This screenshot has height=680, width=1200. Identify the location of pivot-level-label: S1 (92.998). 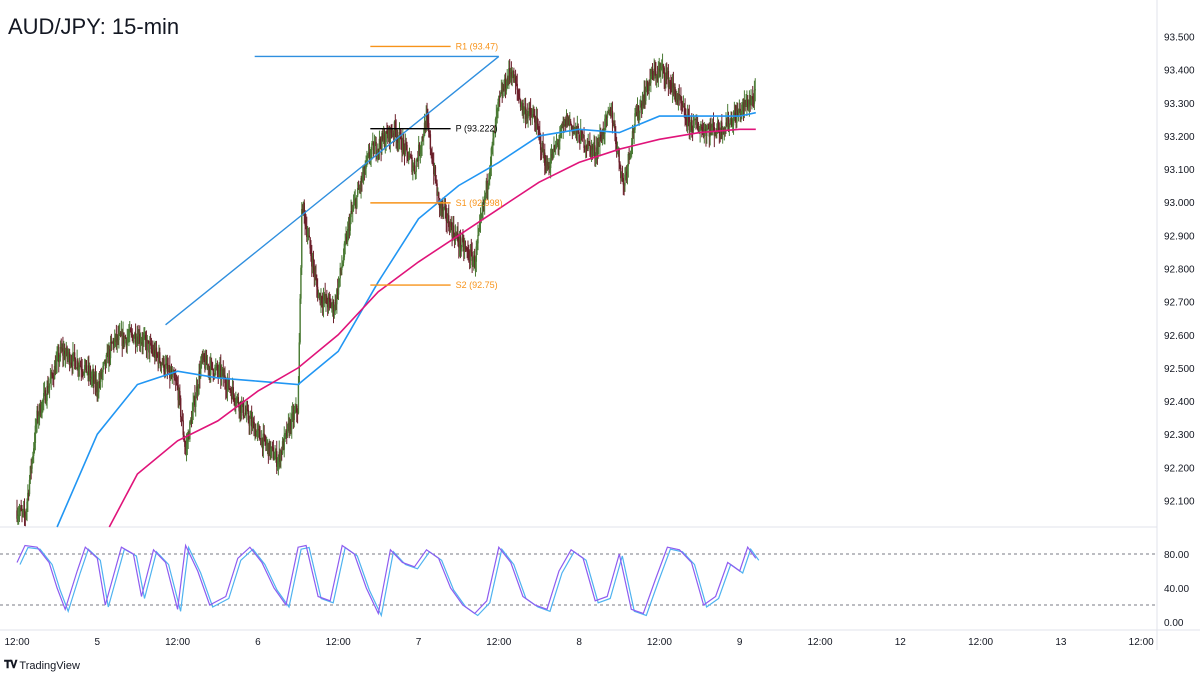
(479, 203).